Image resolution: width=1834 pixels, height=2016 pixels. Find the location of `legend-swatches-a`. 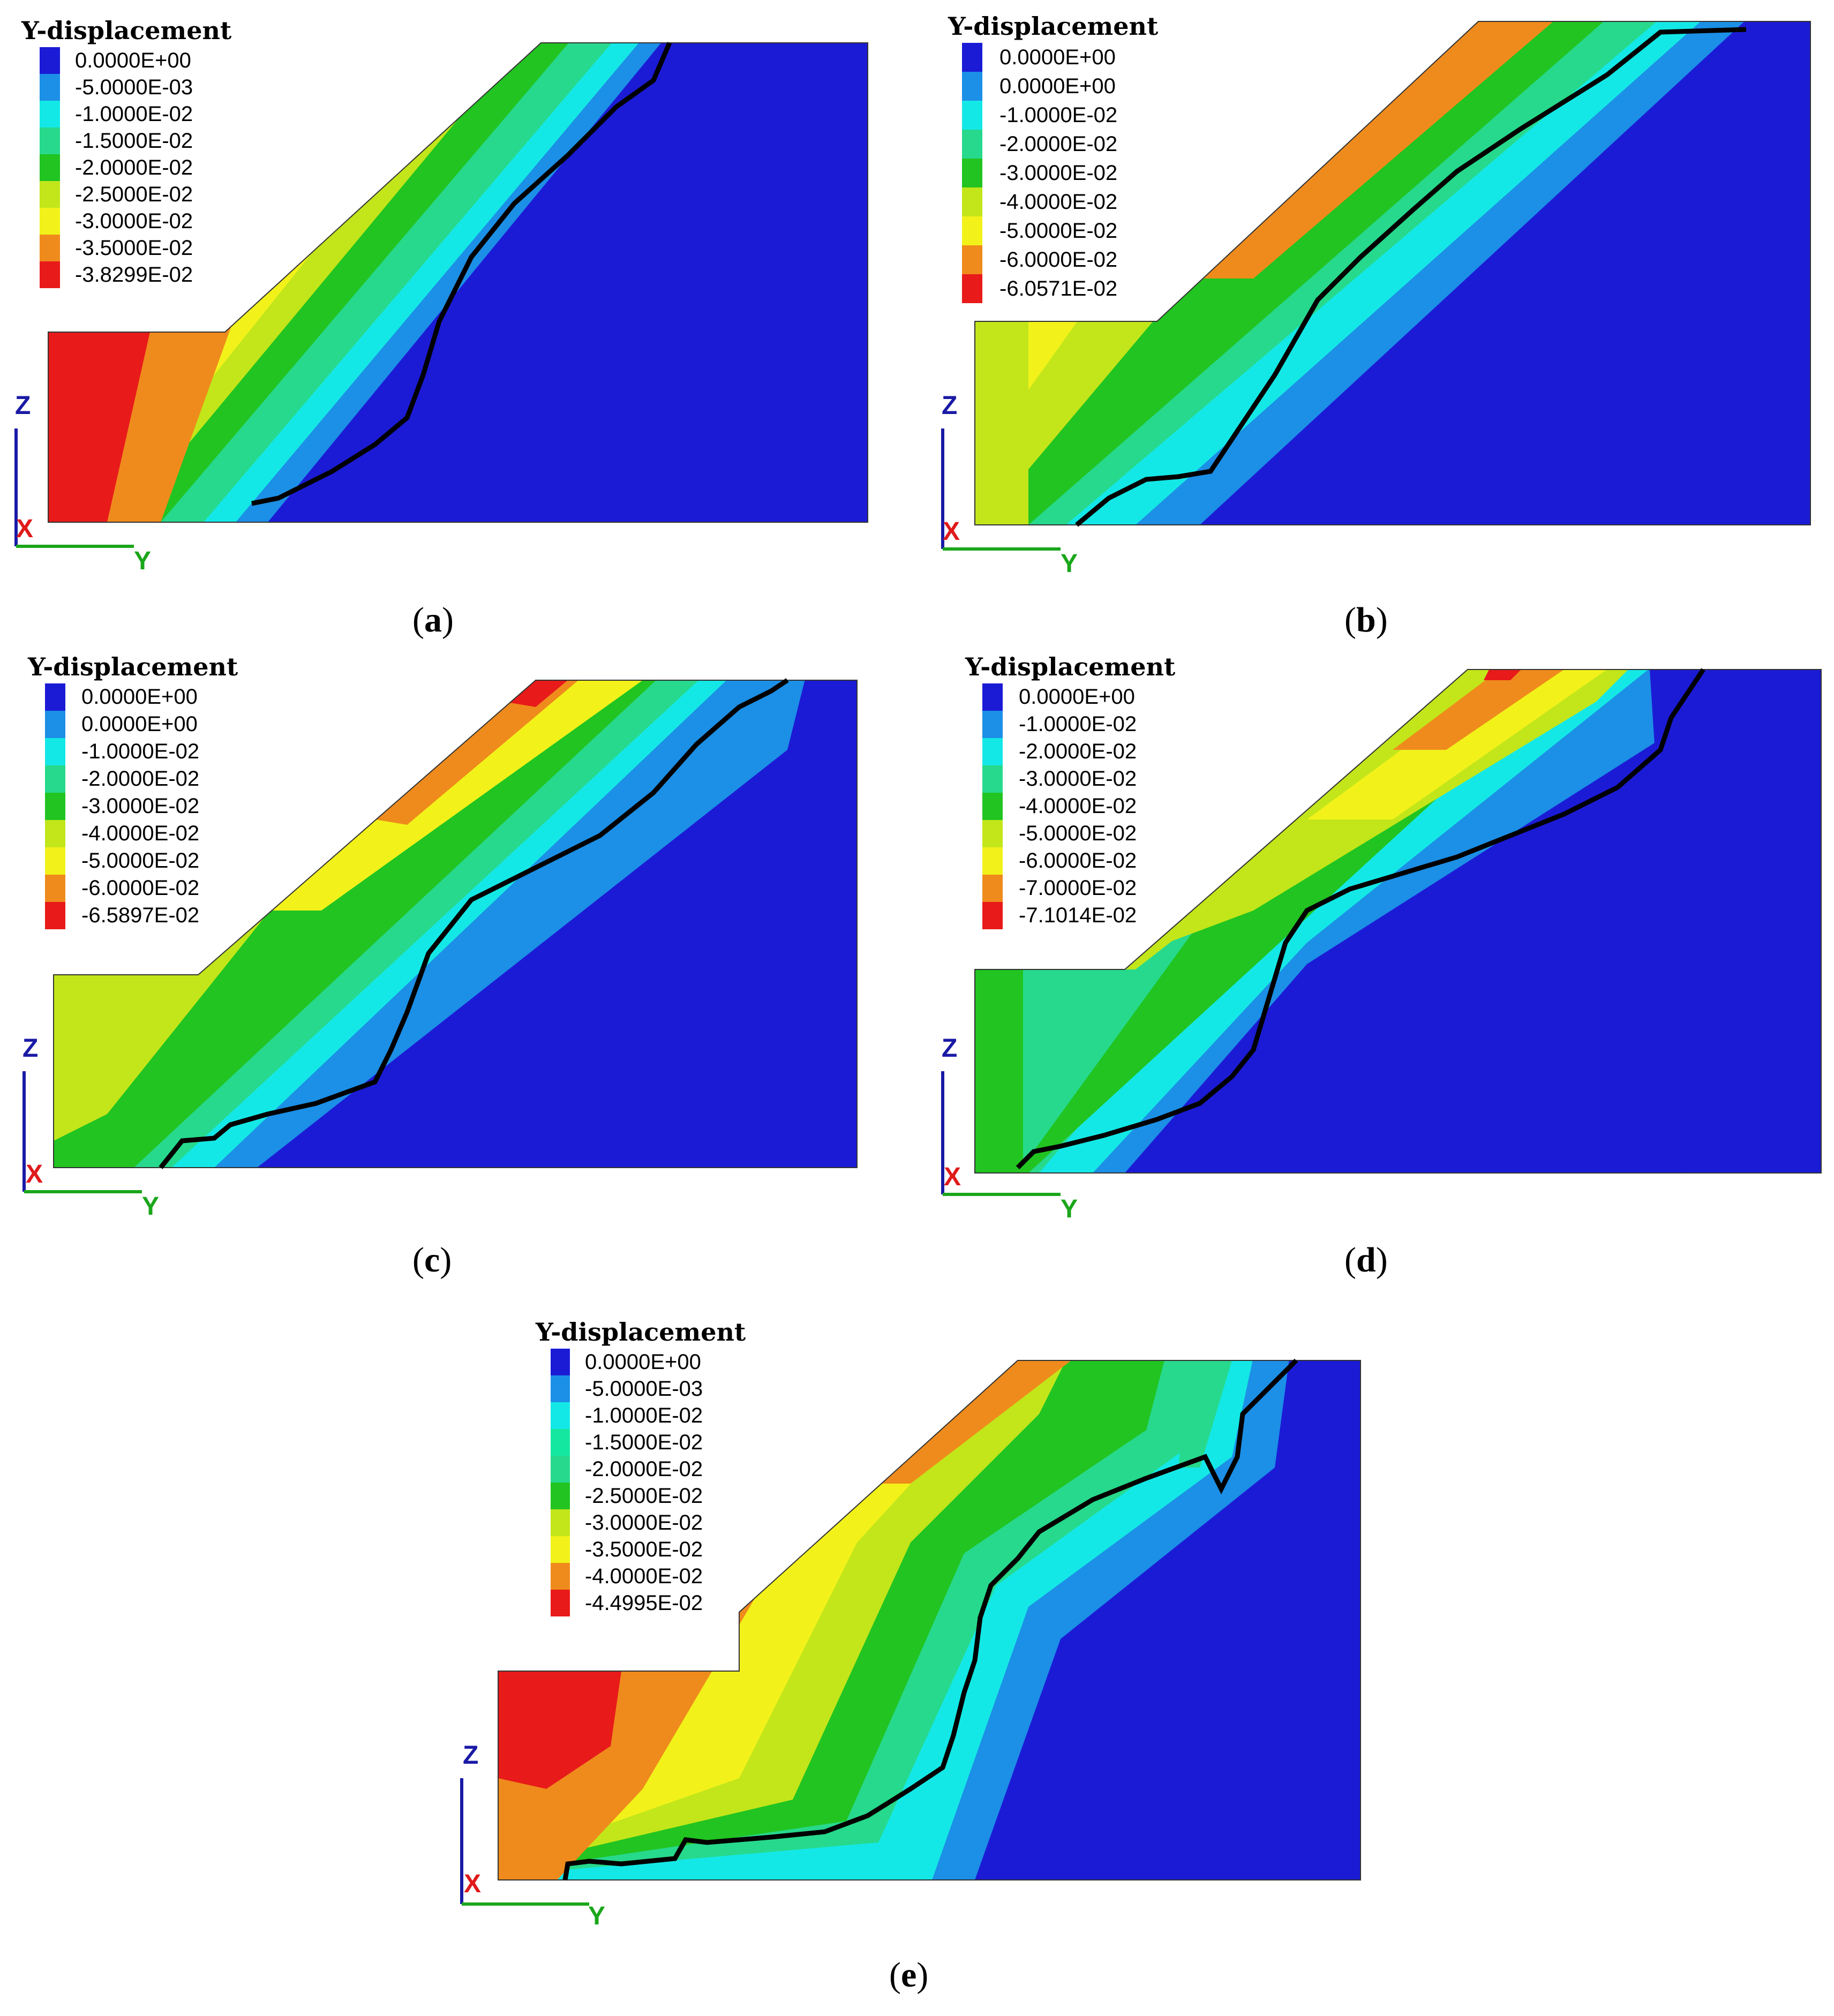

legend-swatches-a is located at coordinates (50, 167).